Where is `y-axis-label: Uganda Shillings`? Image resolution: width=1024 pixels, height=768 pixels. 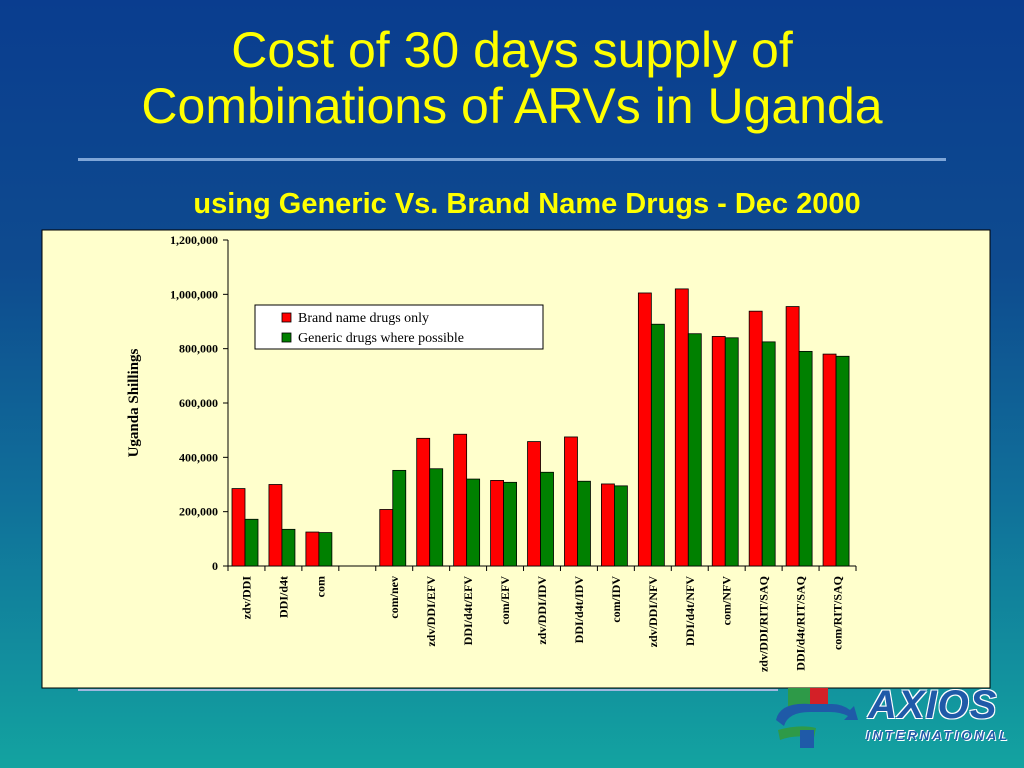 y-axis-label: Uganda Shillings is located at coordinates (134, 402).